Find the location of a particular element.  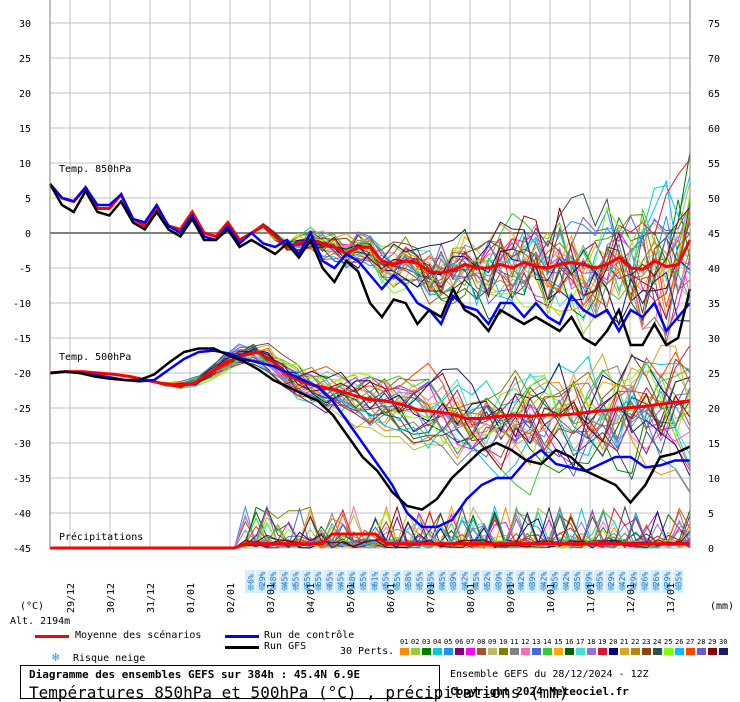

left-tick-label: 20 is located at coordinates (25, 94).